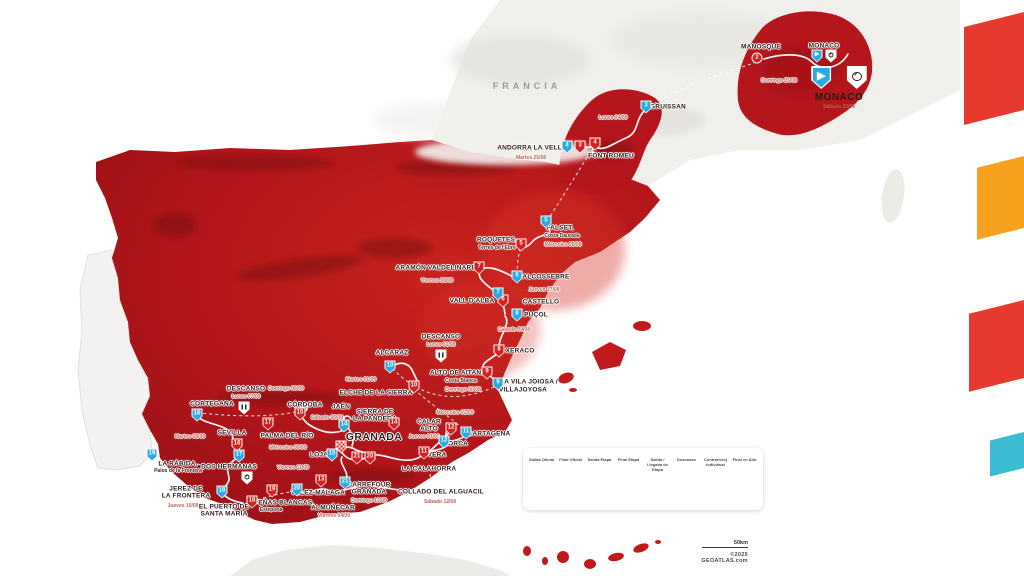 Image resolution: width=1024 pixels, height=576 pixels. I want to click on balearic-islands, so click(604, 356).